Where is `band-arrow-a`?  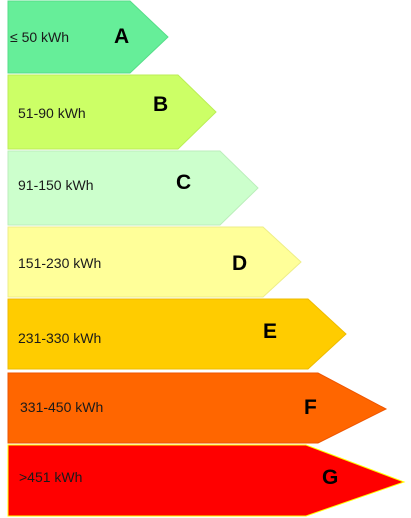
band-arrow-a is located at coordinates (88, 37).